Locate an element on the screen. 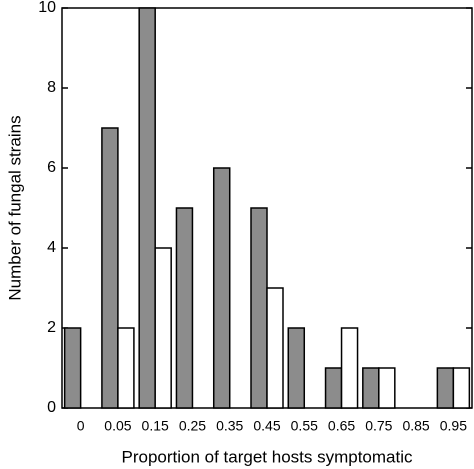  y-tick-label: 10 is located at coordinates (47, 8).